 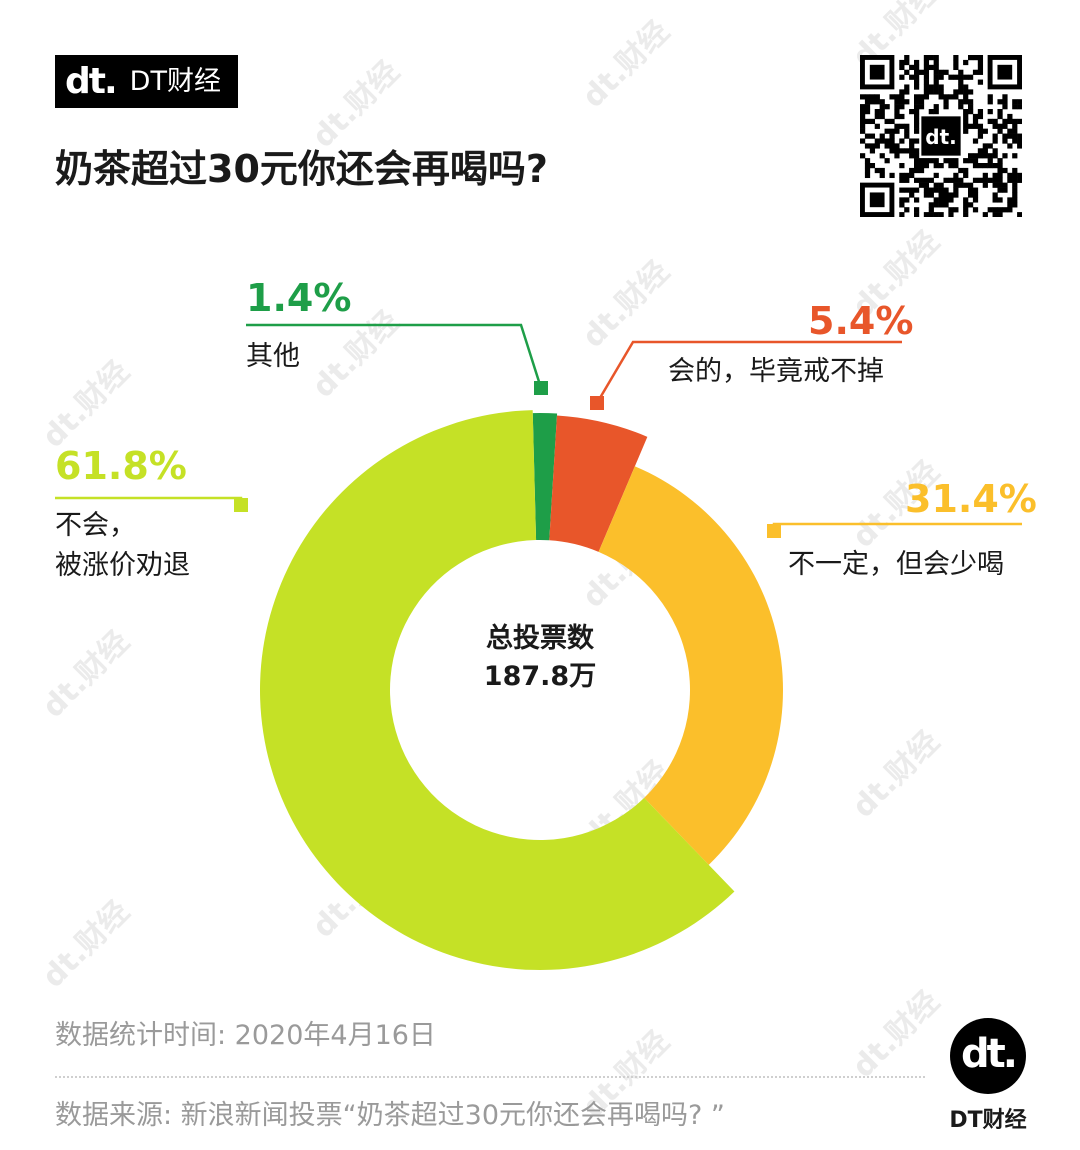 What do you see at coordinates (241, 505) in the screenshot?
I see `leader-marker-no` at bounding box center [241, 505].